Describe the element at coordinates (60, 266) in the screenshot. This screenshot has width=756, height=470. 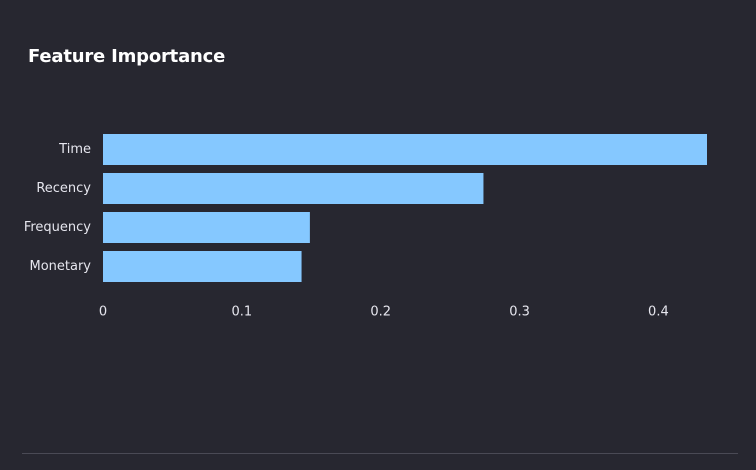
I see `y-tick-label-monetary: Monetary` at that location.